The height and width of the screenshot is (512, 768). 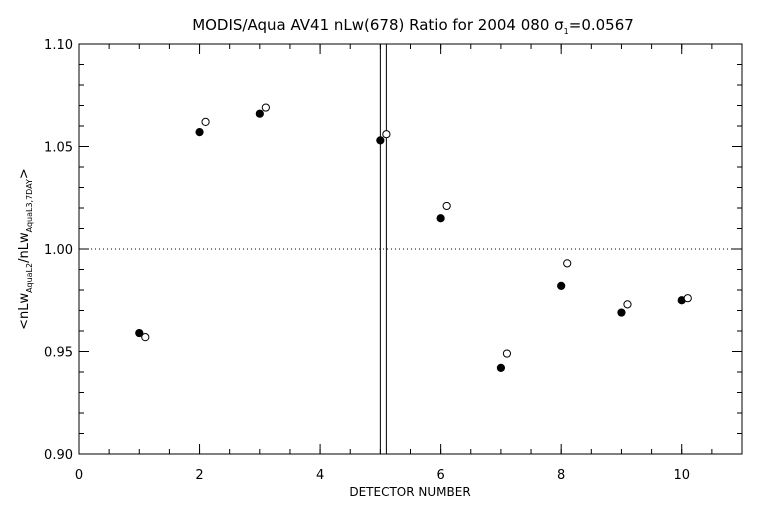 I want to click on y-axis-label: <nLwAquaL2/nLwAquaL3,7DAY>, so click(x=25, y=249).